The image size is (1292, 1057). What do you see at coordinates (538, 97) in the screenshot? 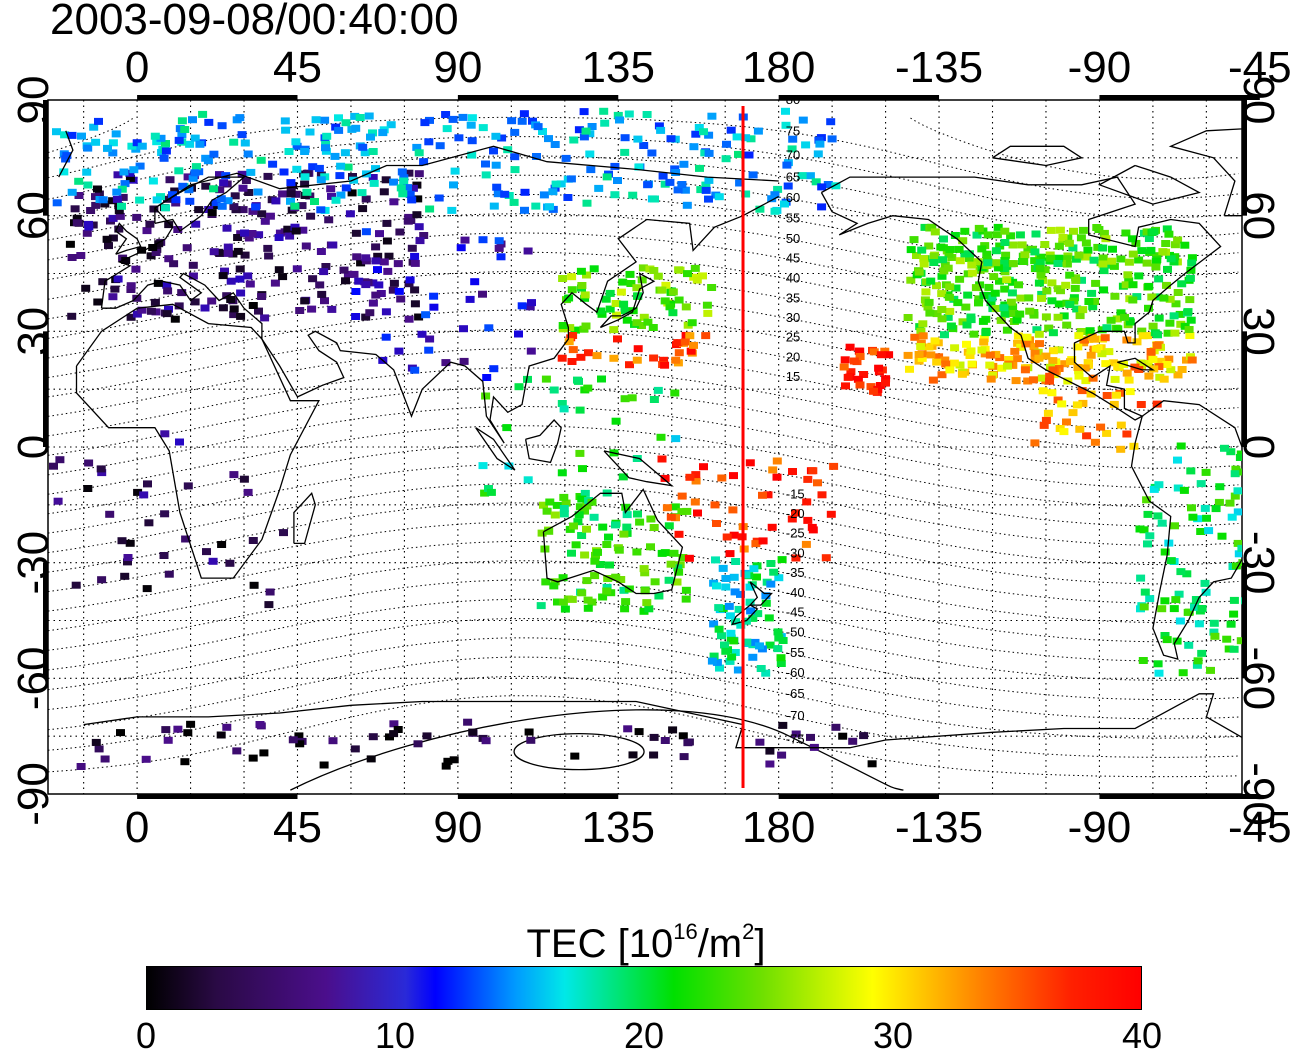
I see `top-frame-segment` at bounding box center [538, 97].